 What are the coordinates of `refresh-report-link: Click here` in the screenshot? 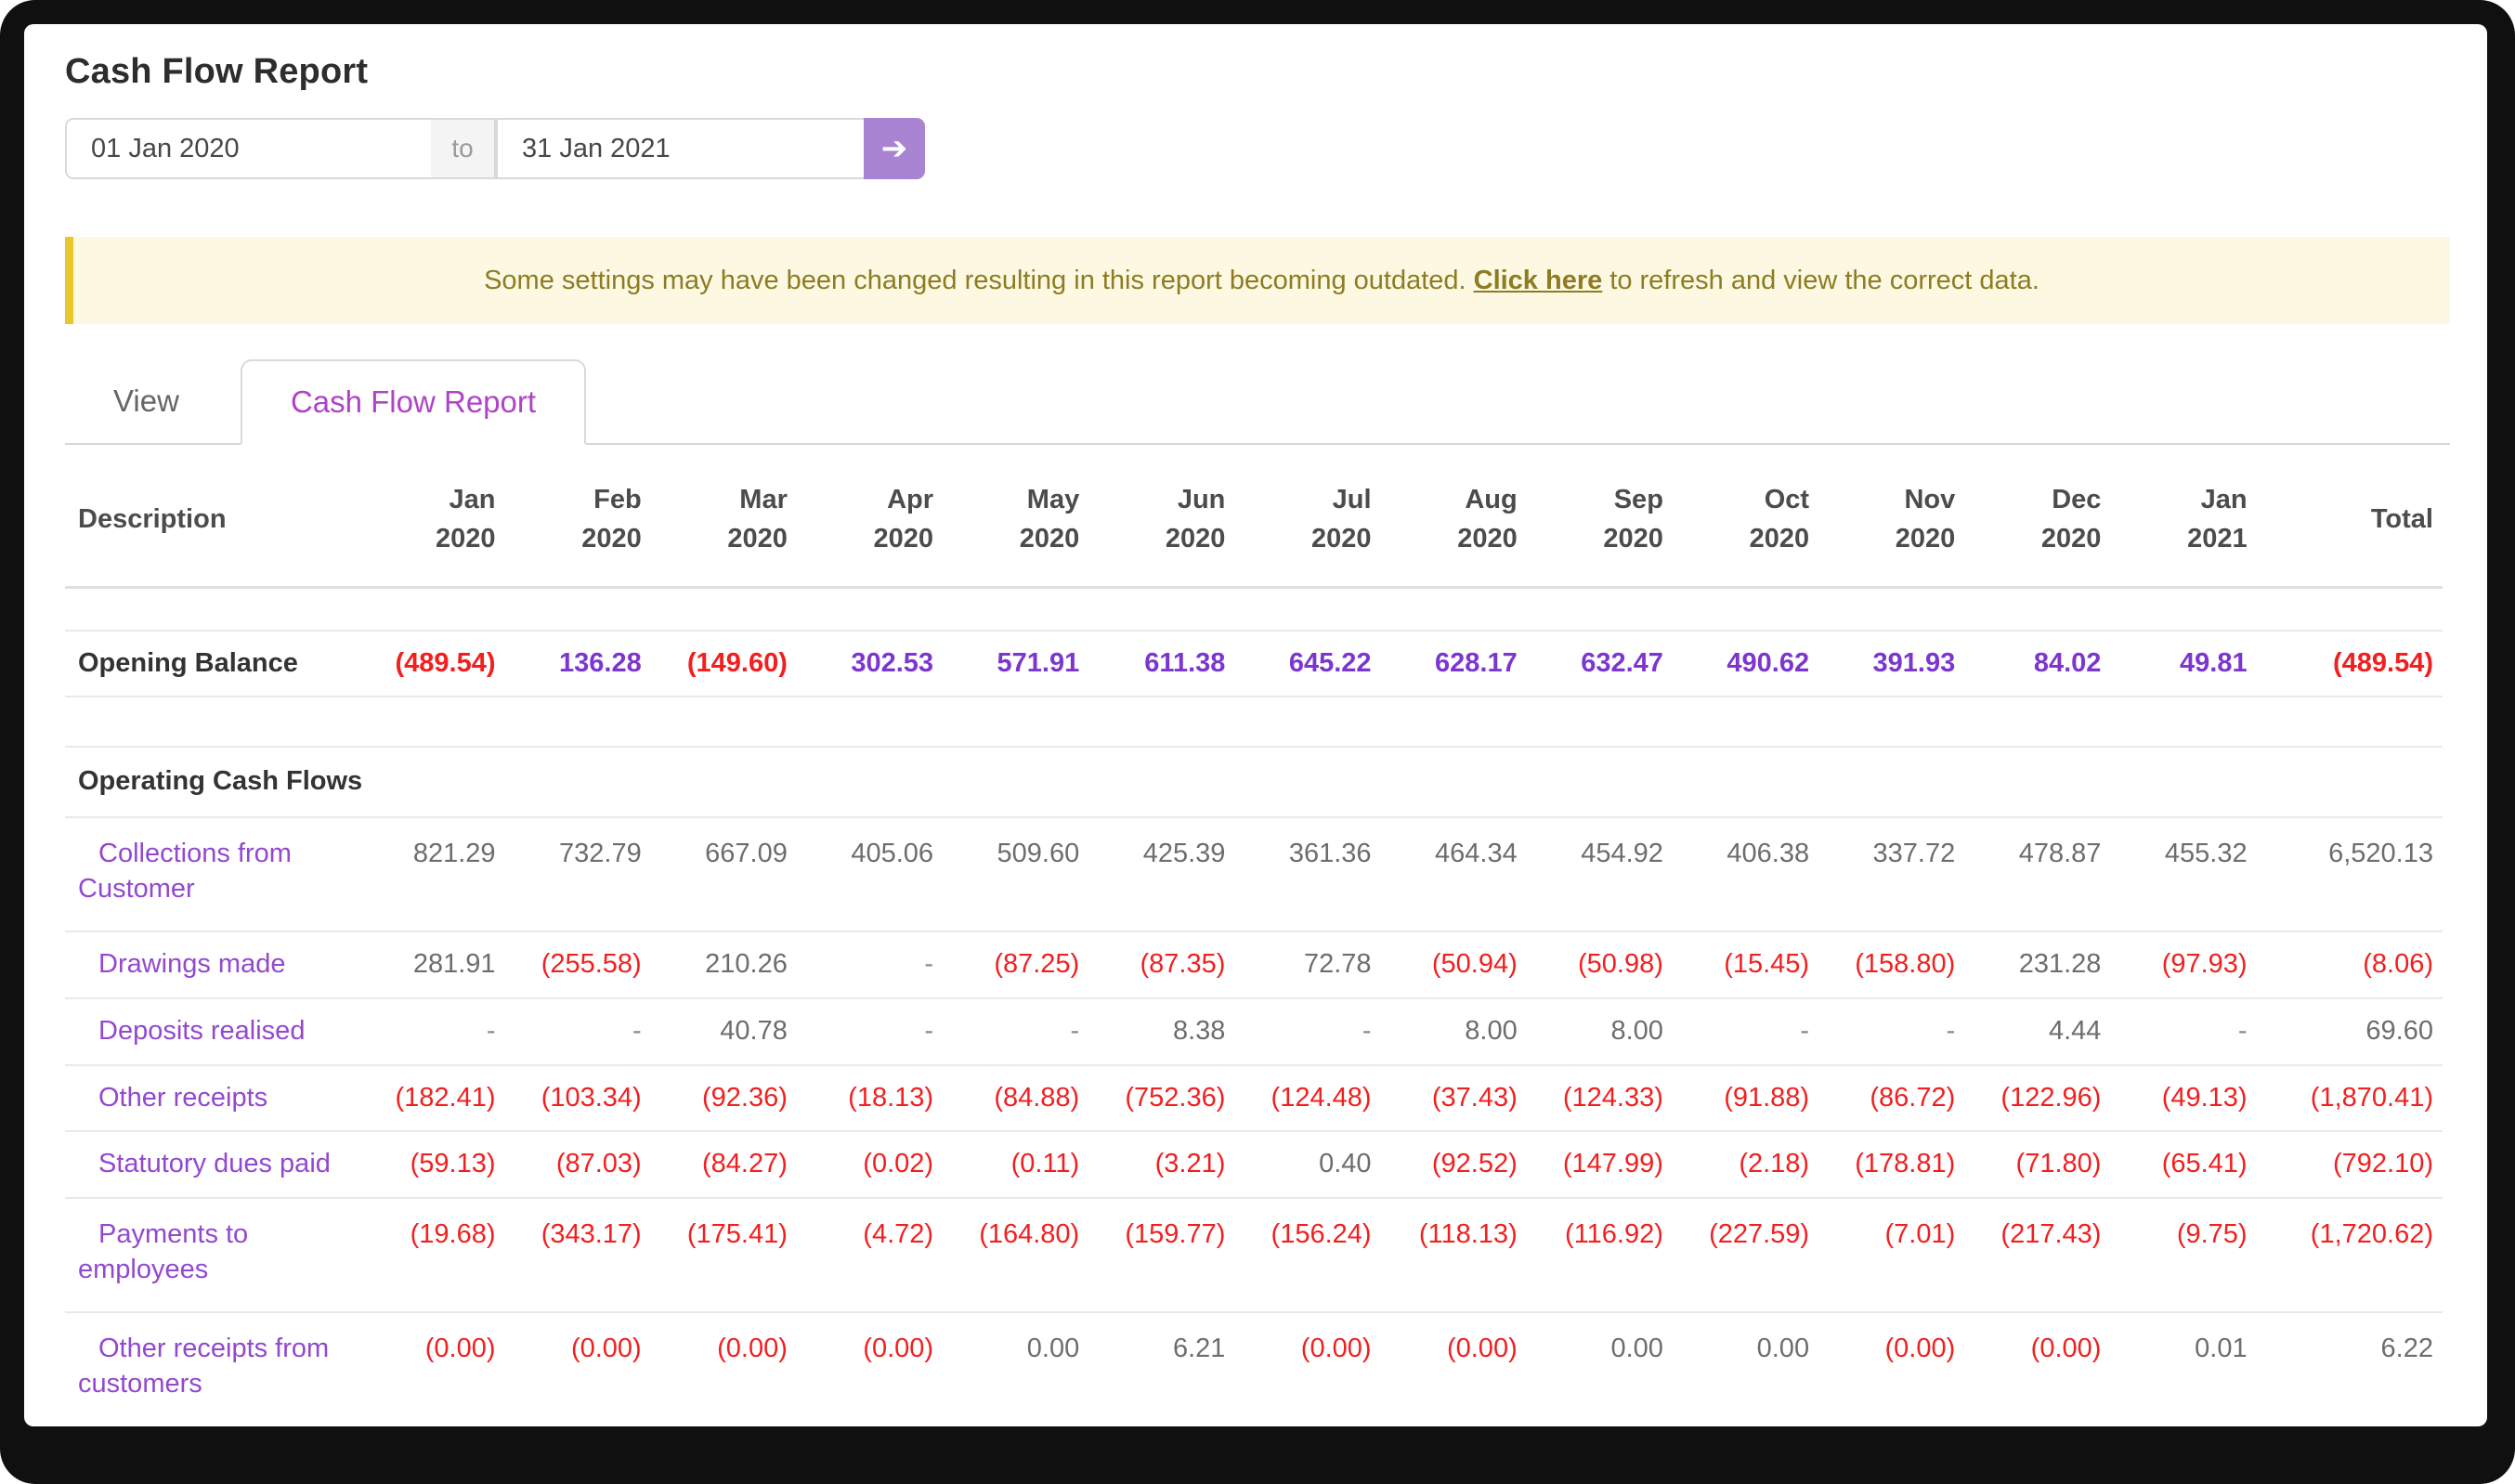 It's located at (1538, 280).